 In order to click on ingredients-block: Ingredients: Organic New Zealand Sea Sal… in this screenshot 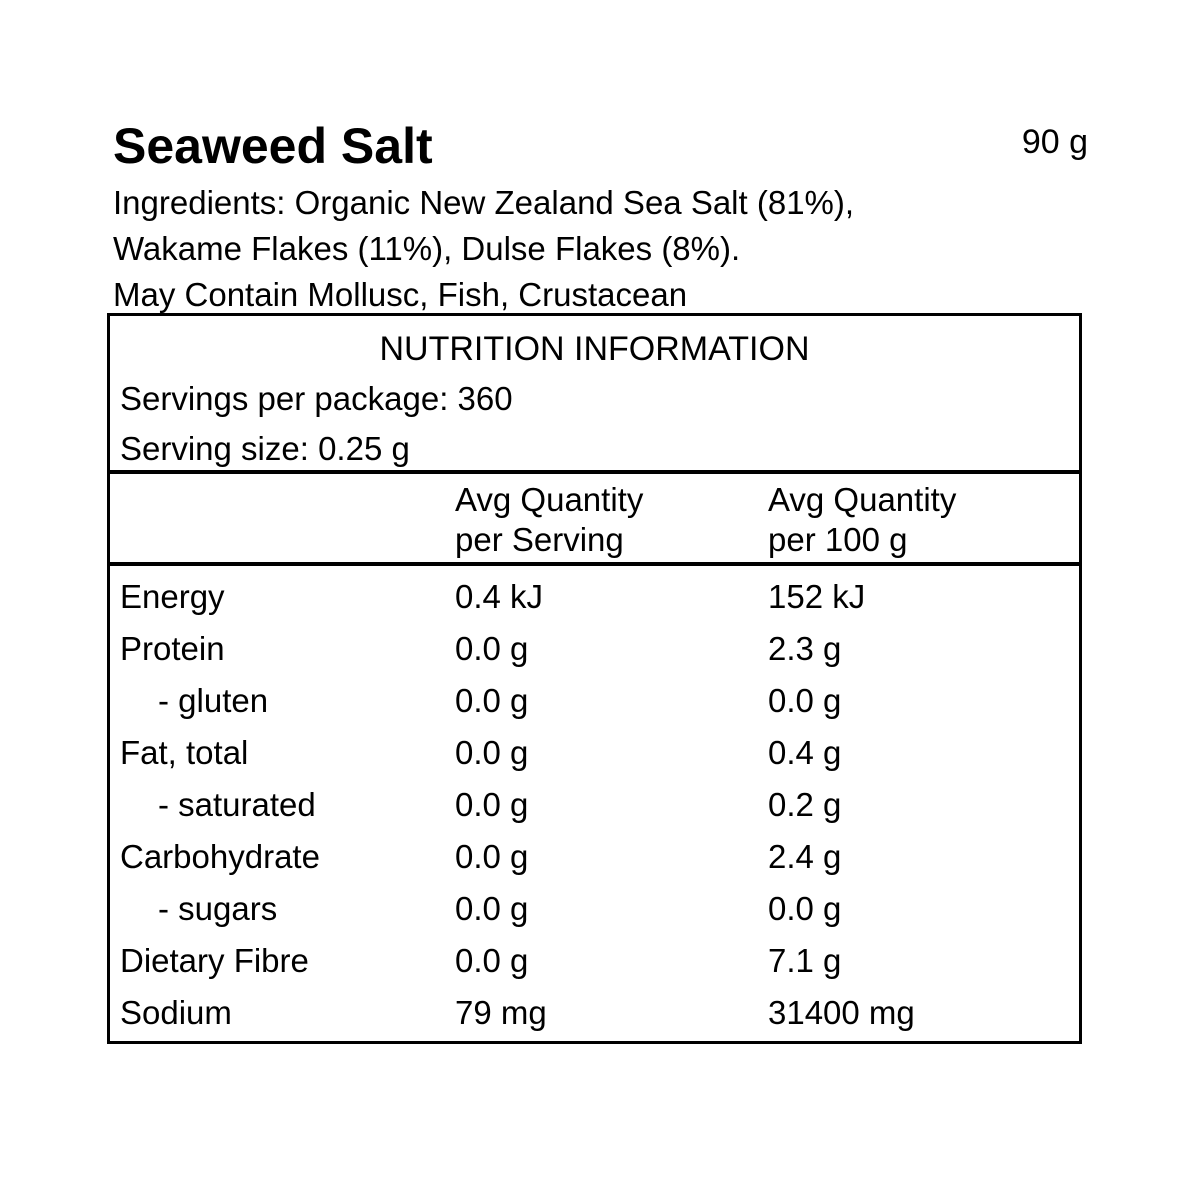, I will do `click(483, 249)`.